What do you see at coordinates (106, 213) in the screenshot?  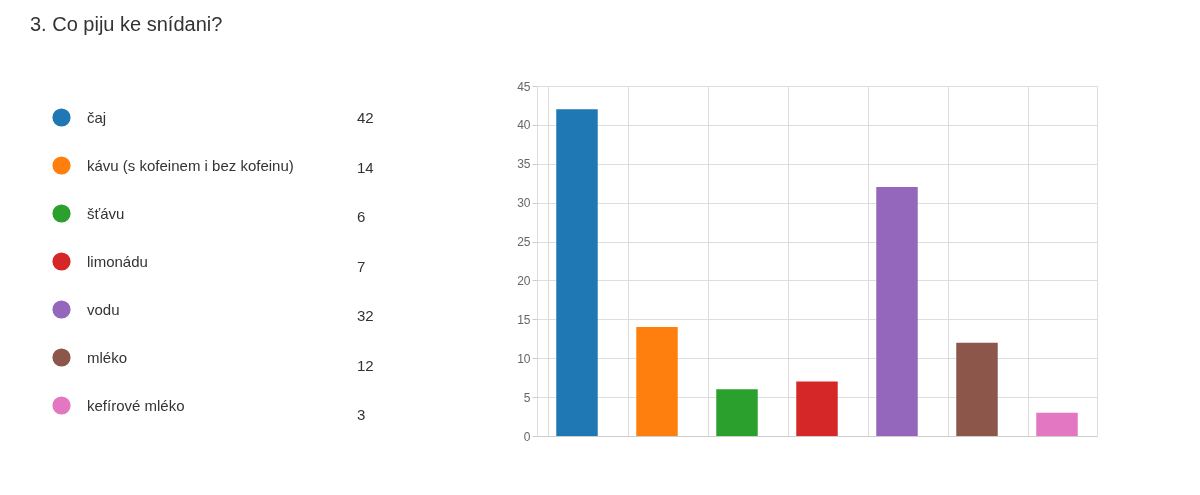 I see `legend-label: šťávu` at bounding box center [106, 213].